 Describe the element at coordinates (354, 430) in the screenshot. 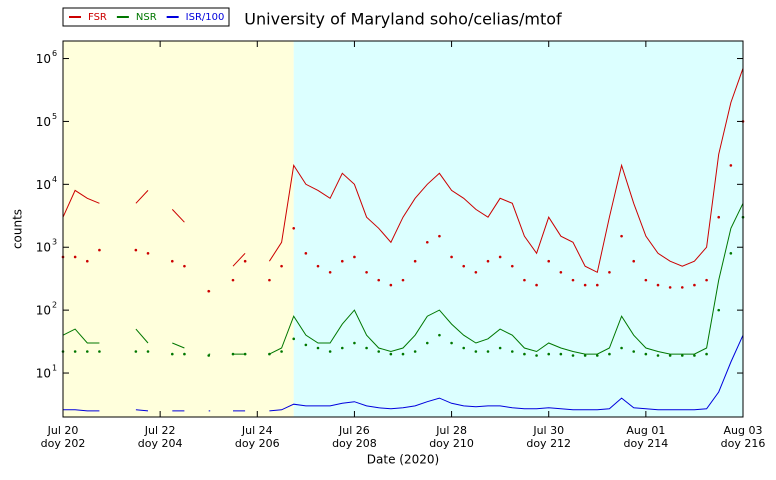

I see `x-tick-label: Jul 26` at that location.